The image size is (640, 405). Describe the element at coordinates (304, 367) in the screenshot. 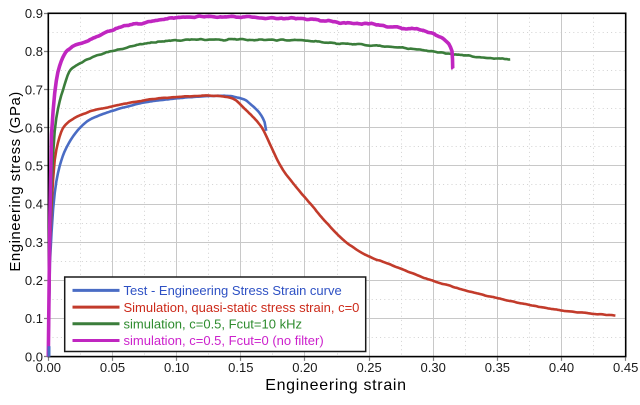

I see `svg-text: 0.20` at that location.